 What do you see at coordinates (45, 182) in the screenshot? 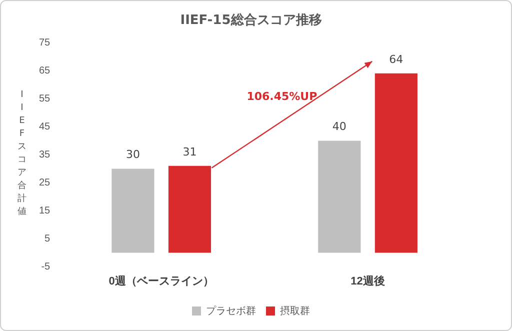
I see `y-tick-label: 25` at bounding box center [45, 182].